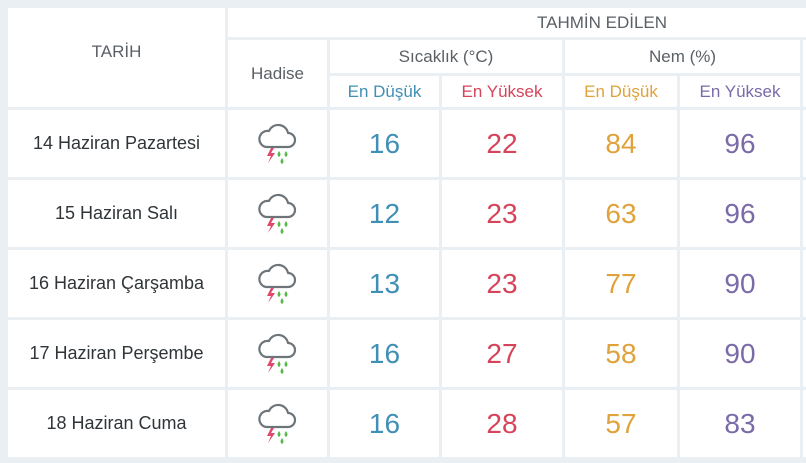 This screenshot has height=463, width=806. I want to click on subheader-temp-max: En Yüksek, so click(502, 91).